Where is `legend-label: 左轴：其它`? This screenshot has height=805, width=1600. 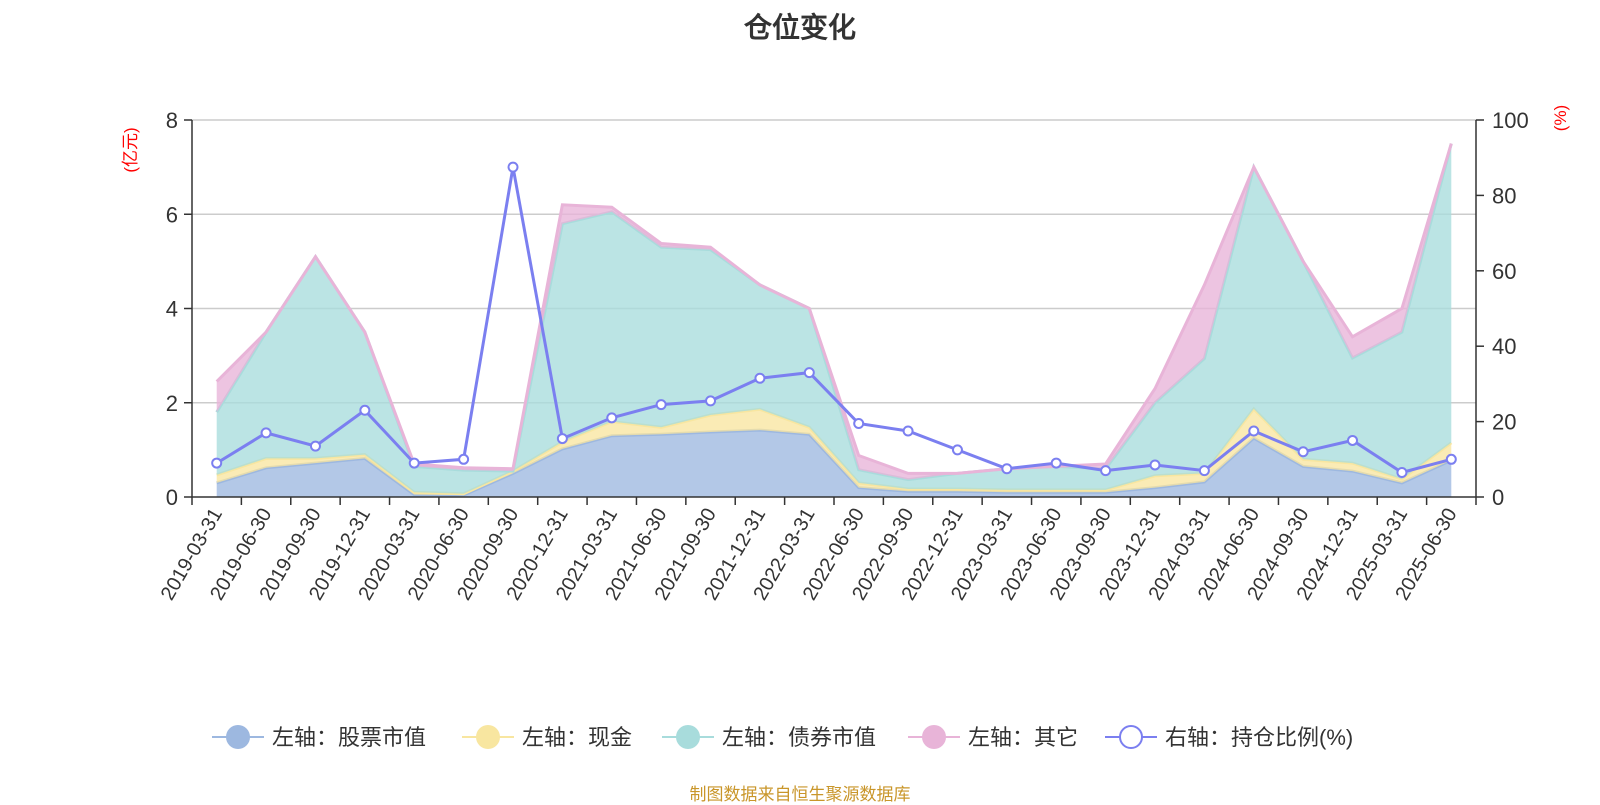
legend-label: 左轴：其它 is located at coordinates (1023, 737).